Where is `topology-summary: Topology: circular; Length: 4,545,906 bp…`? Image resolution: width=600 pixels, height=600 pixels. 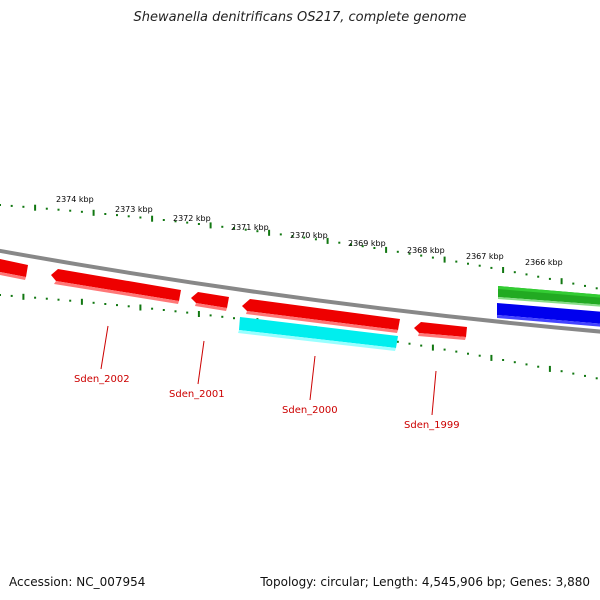
topology-summary: Topology: circular; Length: 4,545,906 bp… is located at coordinates (425, 582).